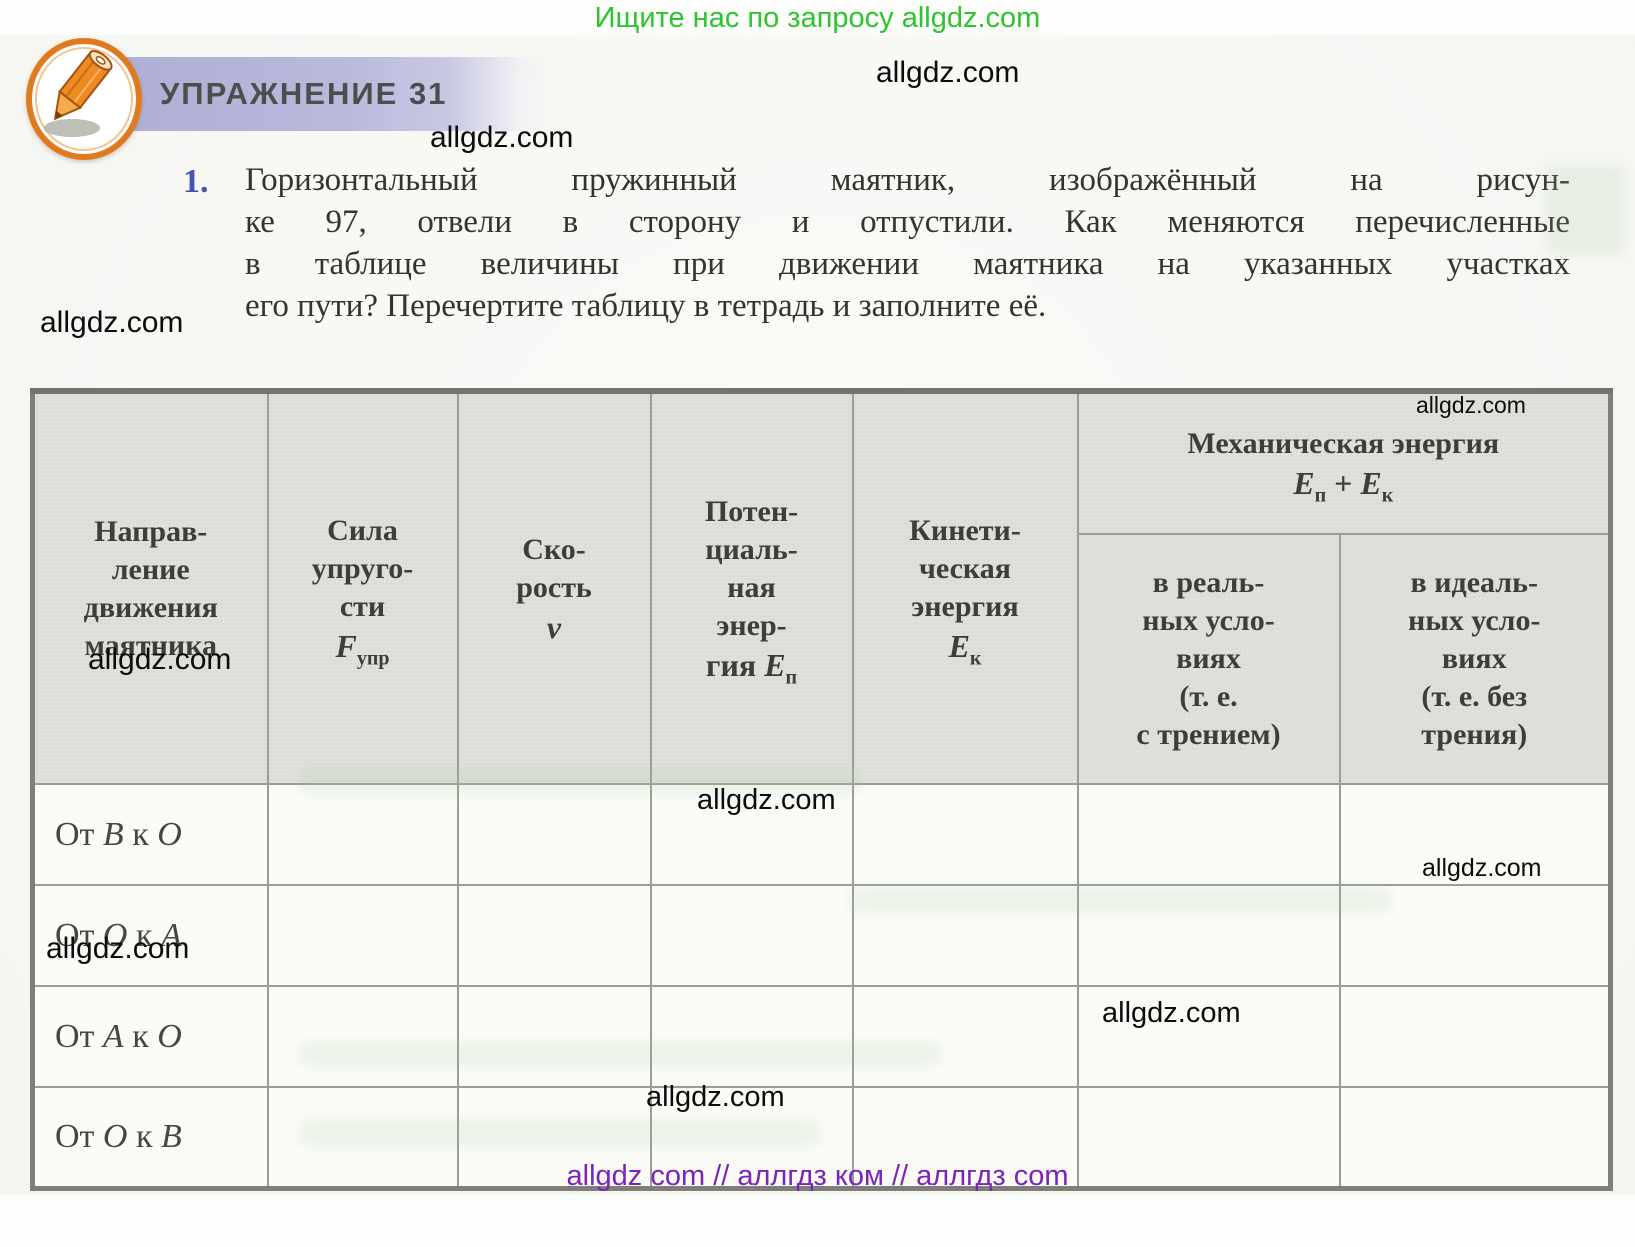 Image resolution: width=1635 pixels, height=1247 pixels. Describe the element at coordinates (304, 93) in the screenshot. I see `exercise-badge-label: УПРАЖНЕНИЕ 31` at that location.